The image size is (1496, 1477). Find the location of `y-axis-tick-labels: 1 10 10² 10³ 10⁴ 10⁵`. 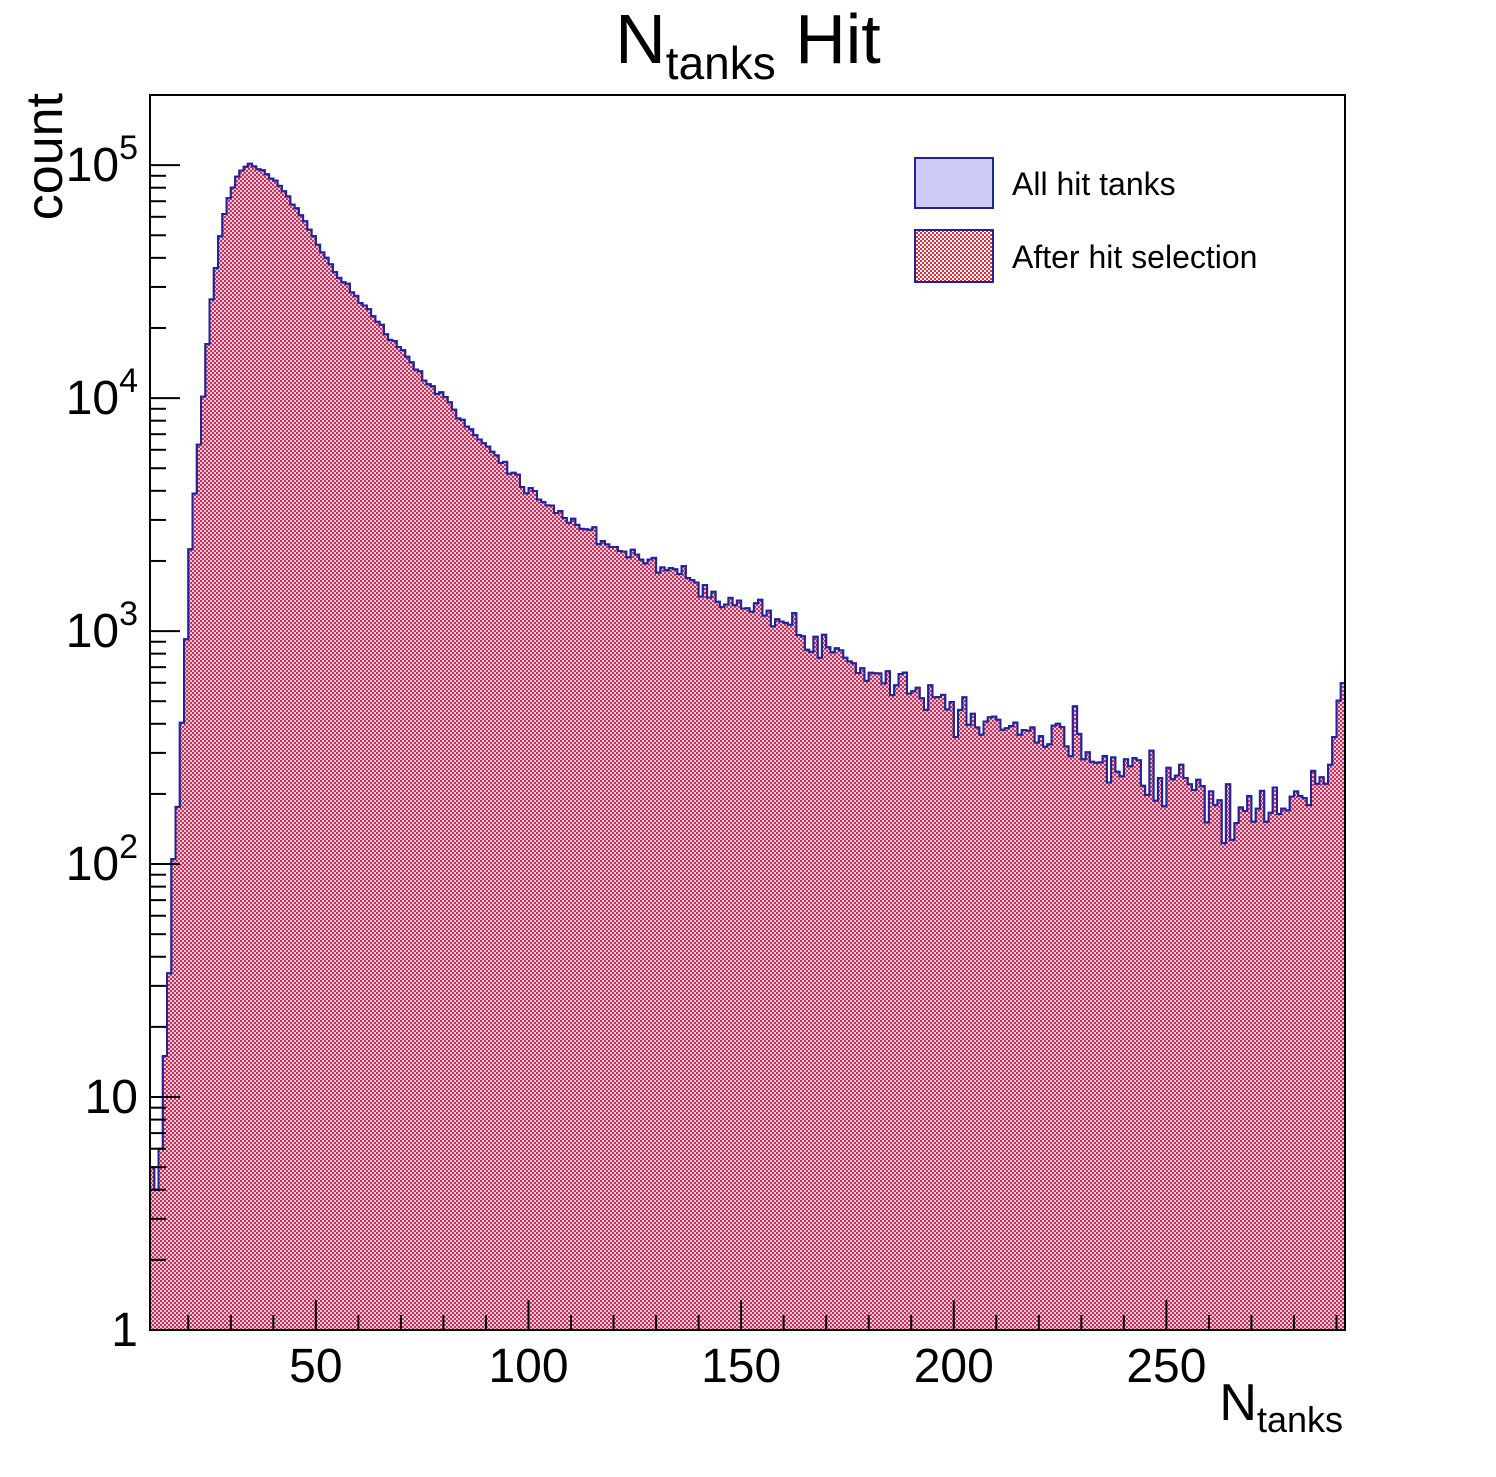

y-axis-tick-labels: 1 10 10² 10³ 10⁴ 10⁵ is located at coordinates (102, 743).